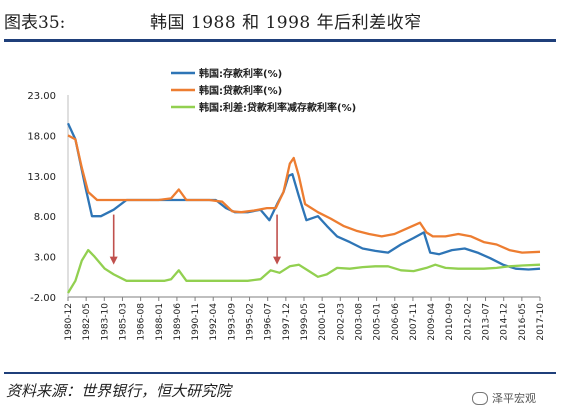 The height and width of the screenshot is (417, 562). I want to click on x-tick-label: 2005-01, so click(378, 322).